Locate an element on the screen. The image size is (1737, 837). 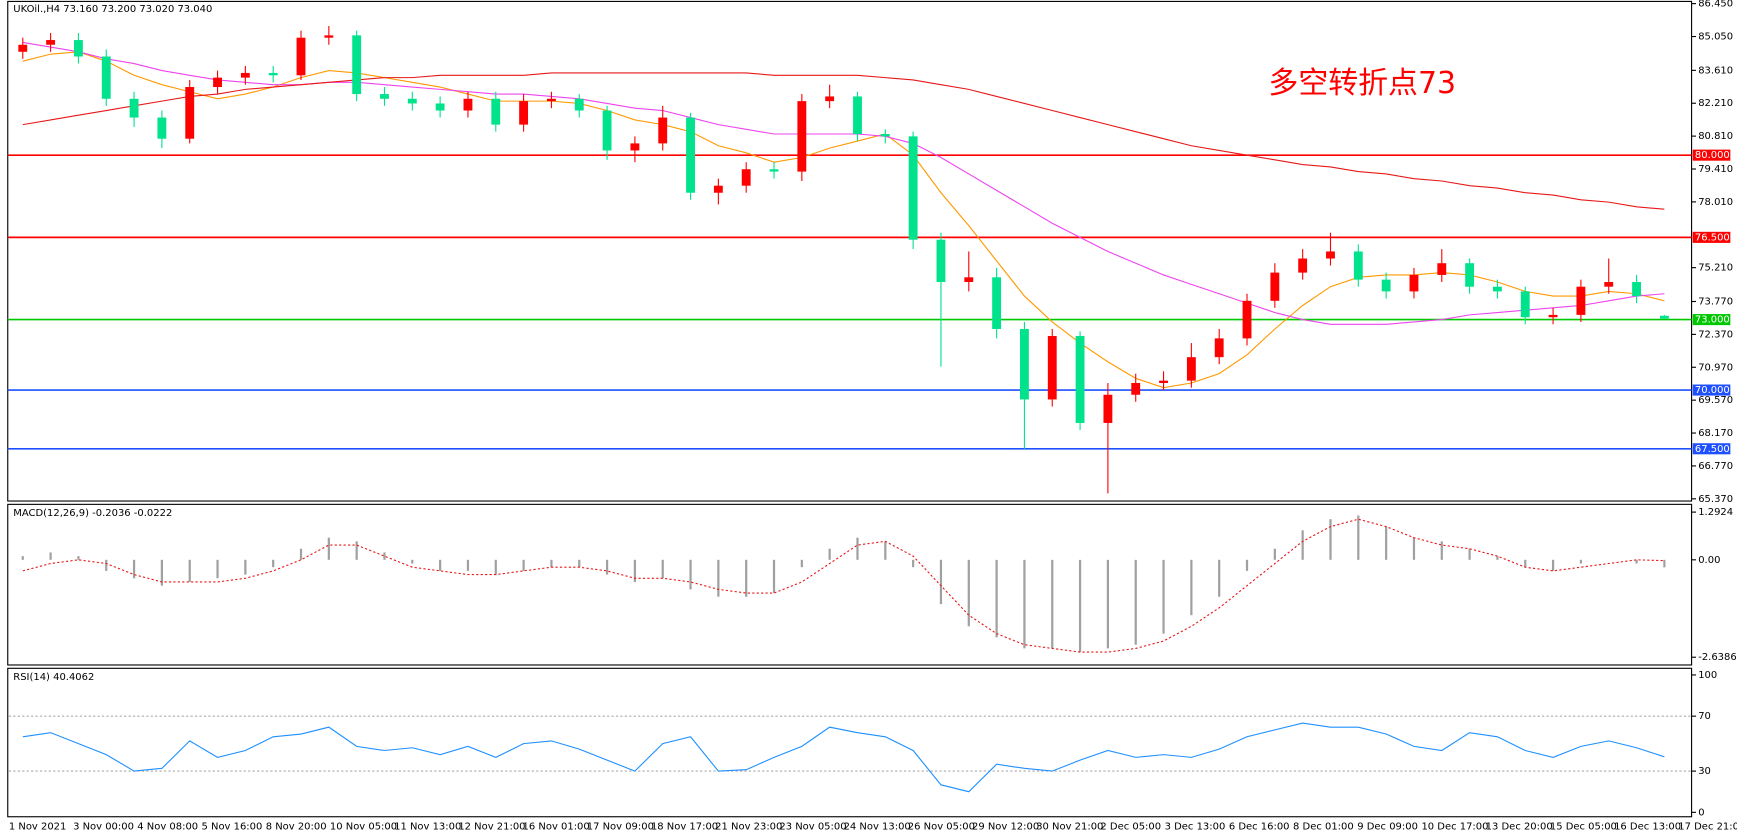
x-tick-label: 16 Dec 13:00 is located at coordinates (1647, 827).